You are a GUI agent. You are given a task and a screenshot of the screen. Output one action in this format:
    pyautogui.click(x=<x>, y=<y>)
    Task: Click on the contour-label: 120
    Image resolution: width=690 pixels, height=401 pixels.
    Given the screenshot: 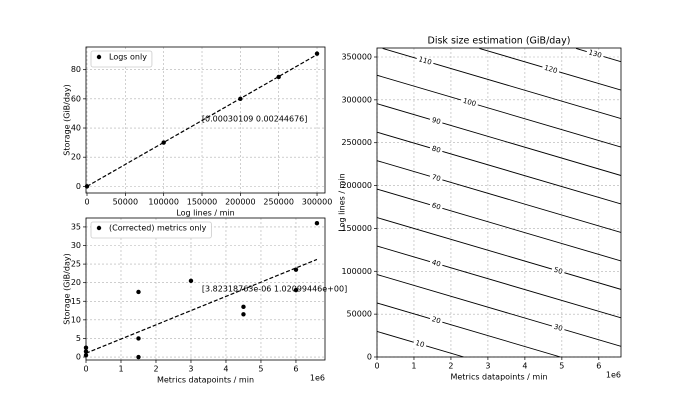 What is the action you would take?
    pyautogui.click(x=550, y=69)
    